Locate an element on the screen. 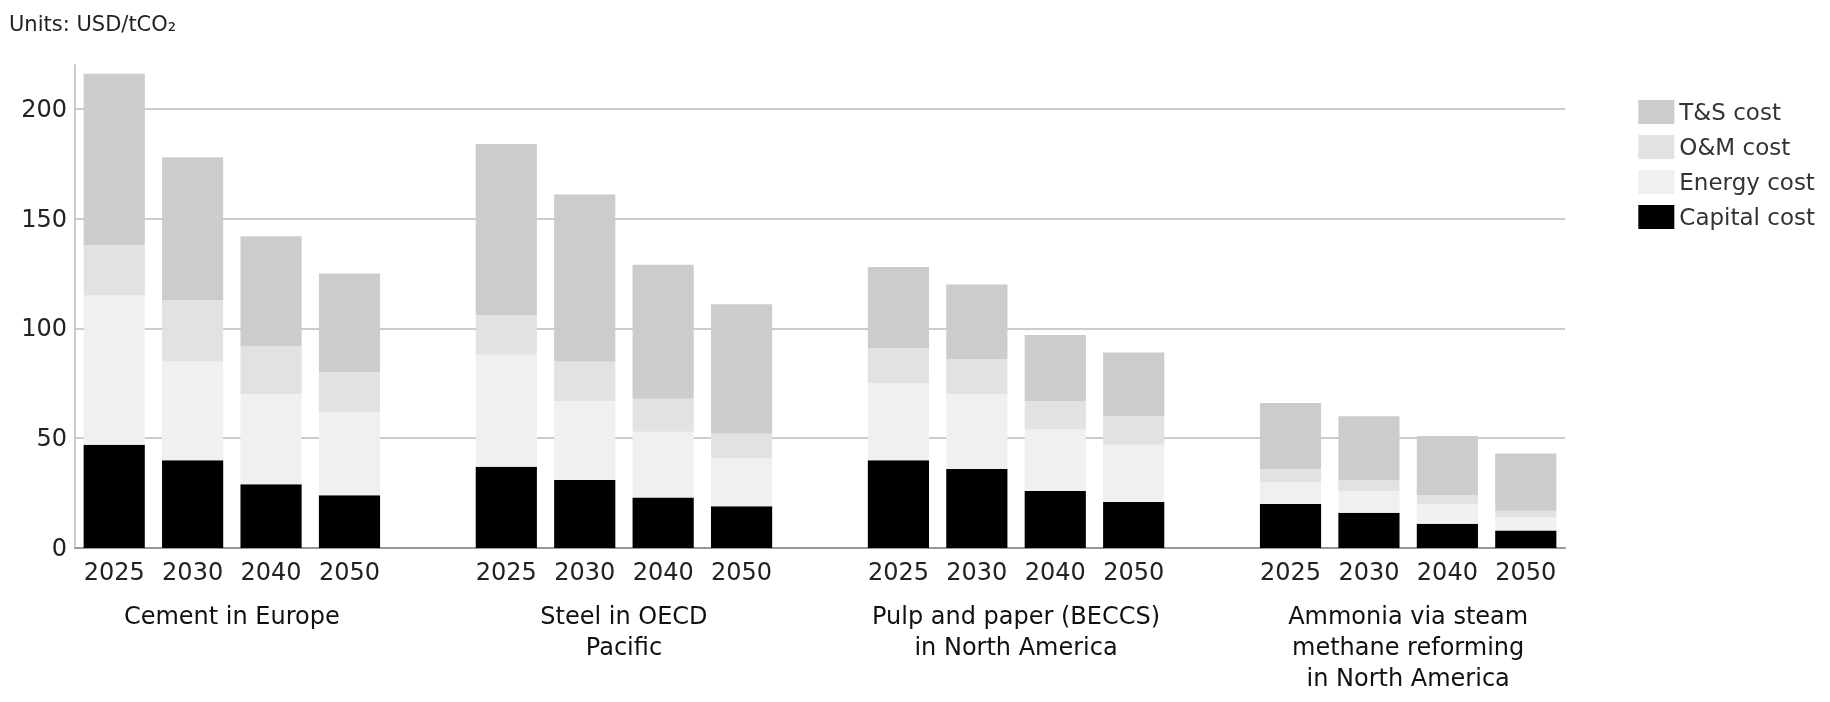  legend-label: Capital cost is located at coordinates (1747, 217).